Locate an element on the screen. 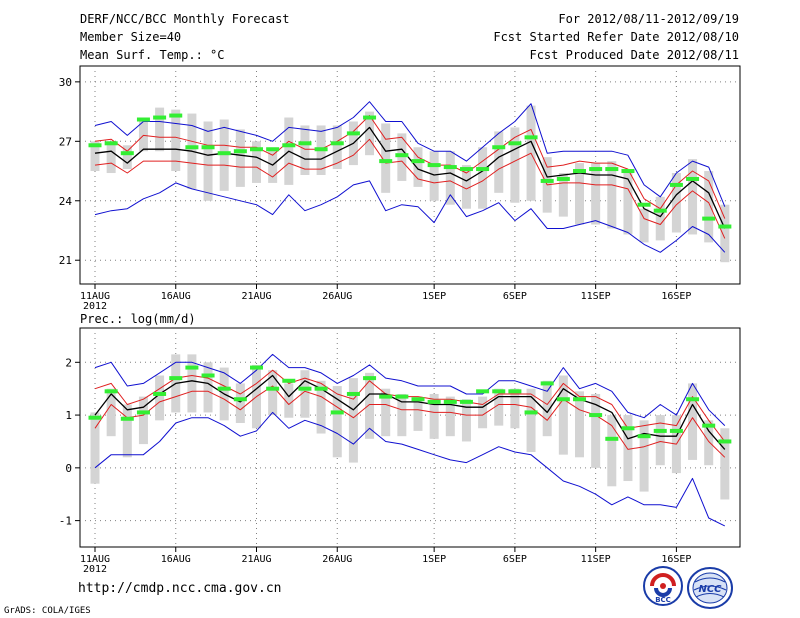 This screenshot has width=800, height=618. x-tick-label: 16AUG is located at coordinates (176, 296).